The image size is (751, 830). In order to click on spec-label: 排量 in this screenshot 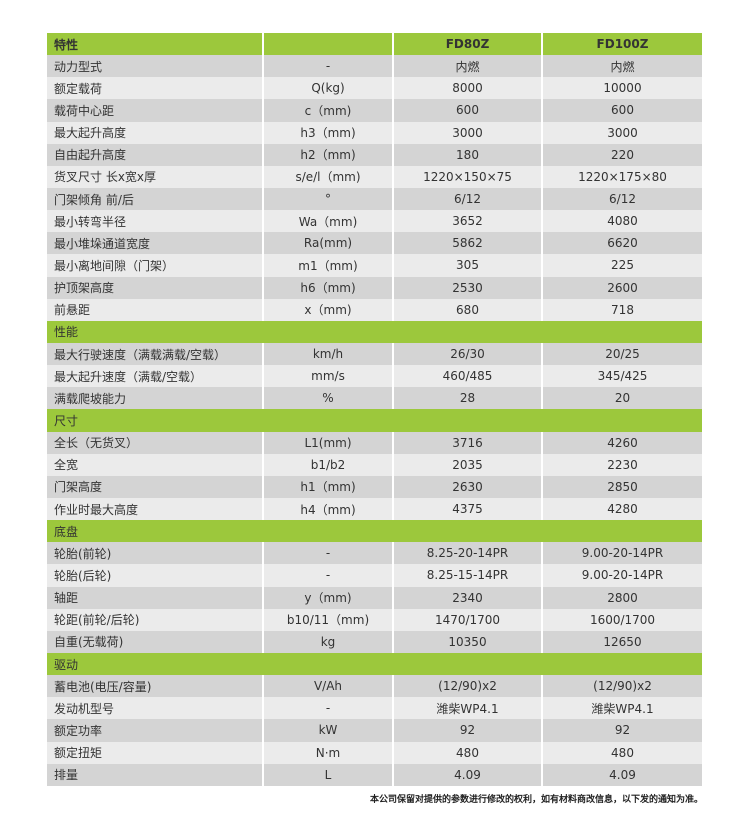, I will do `click(155, 774)`.